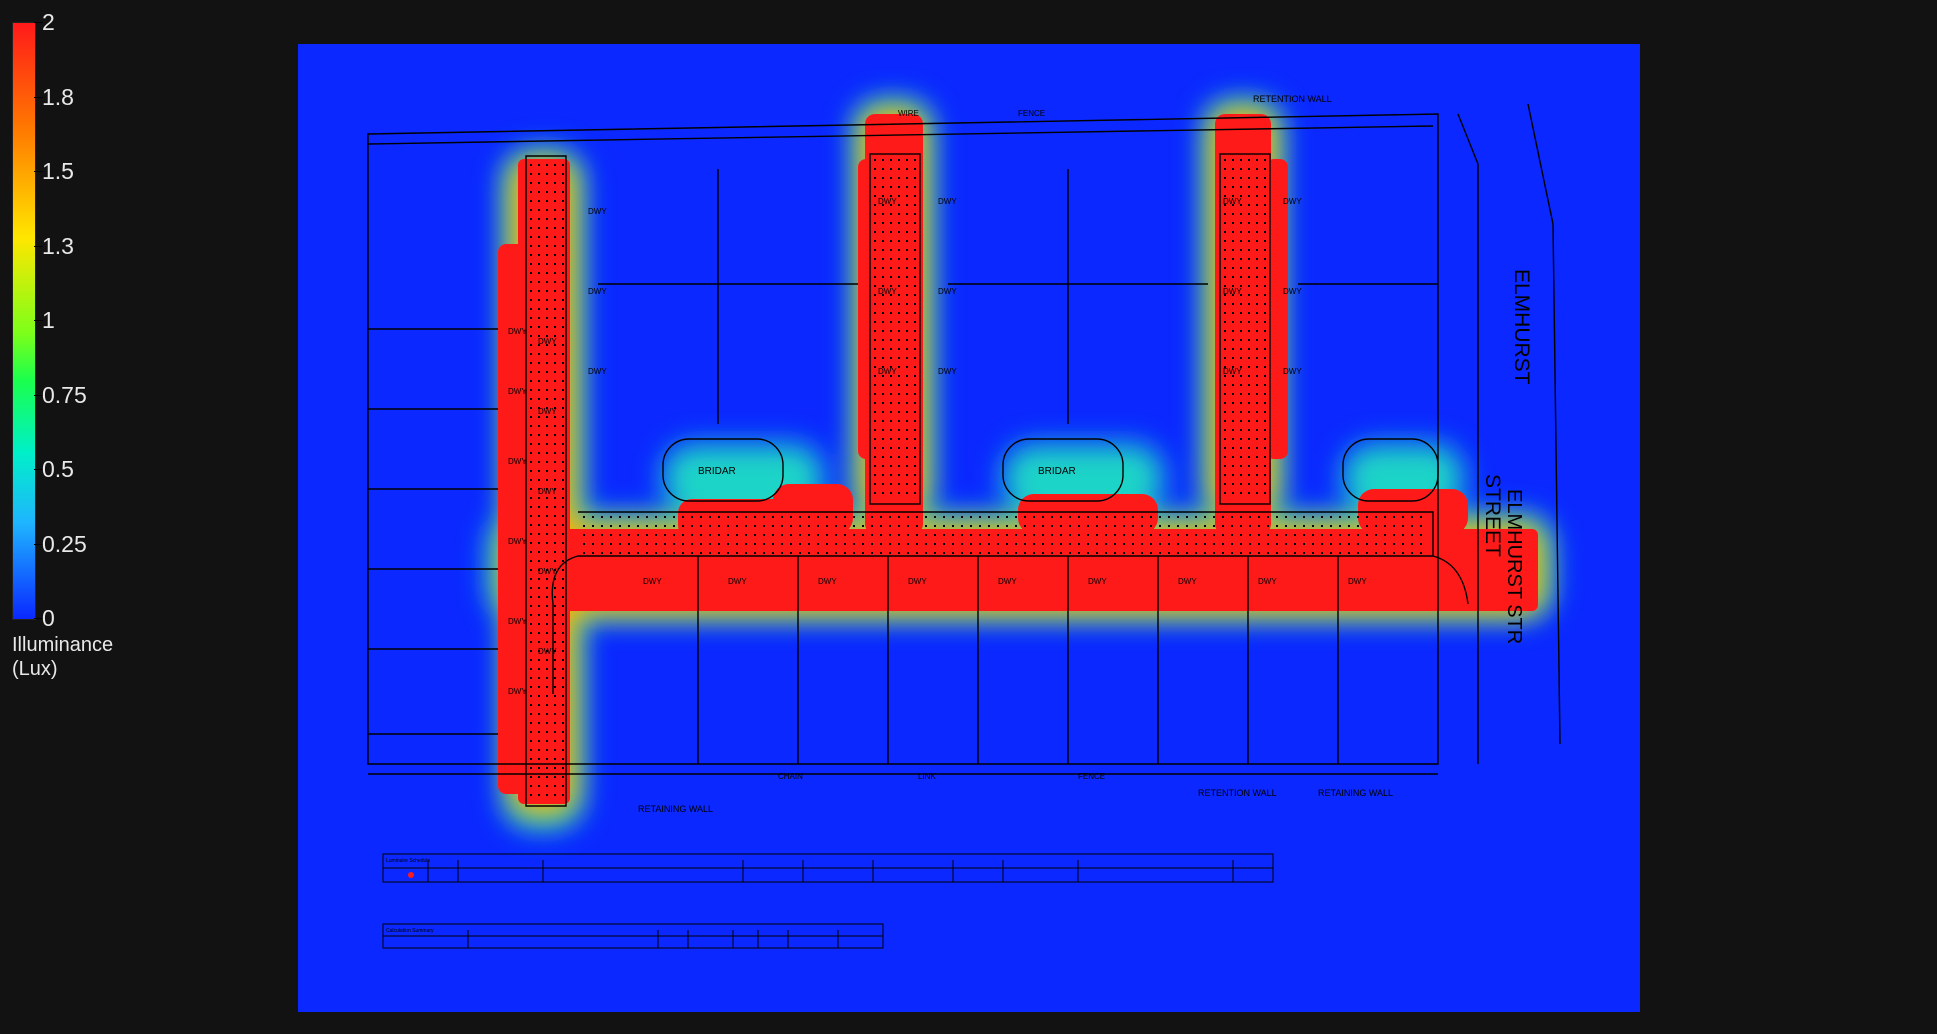  What do you see at coordinates (1492, 515) in the screenshot?
I see `street-label-street: STREET` at bounding box center [1492, 515].